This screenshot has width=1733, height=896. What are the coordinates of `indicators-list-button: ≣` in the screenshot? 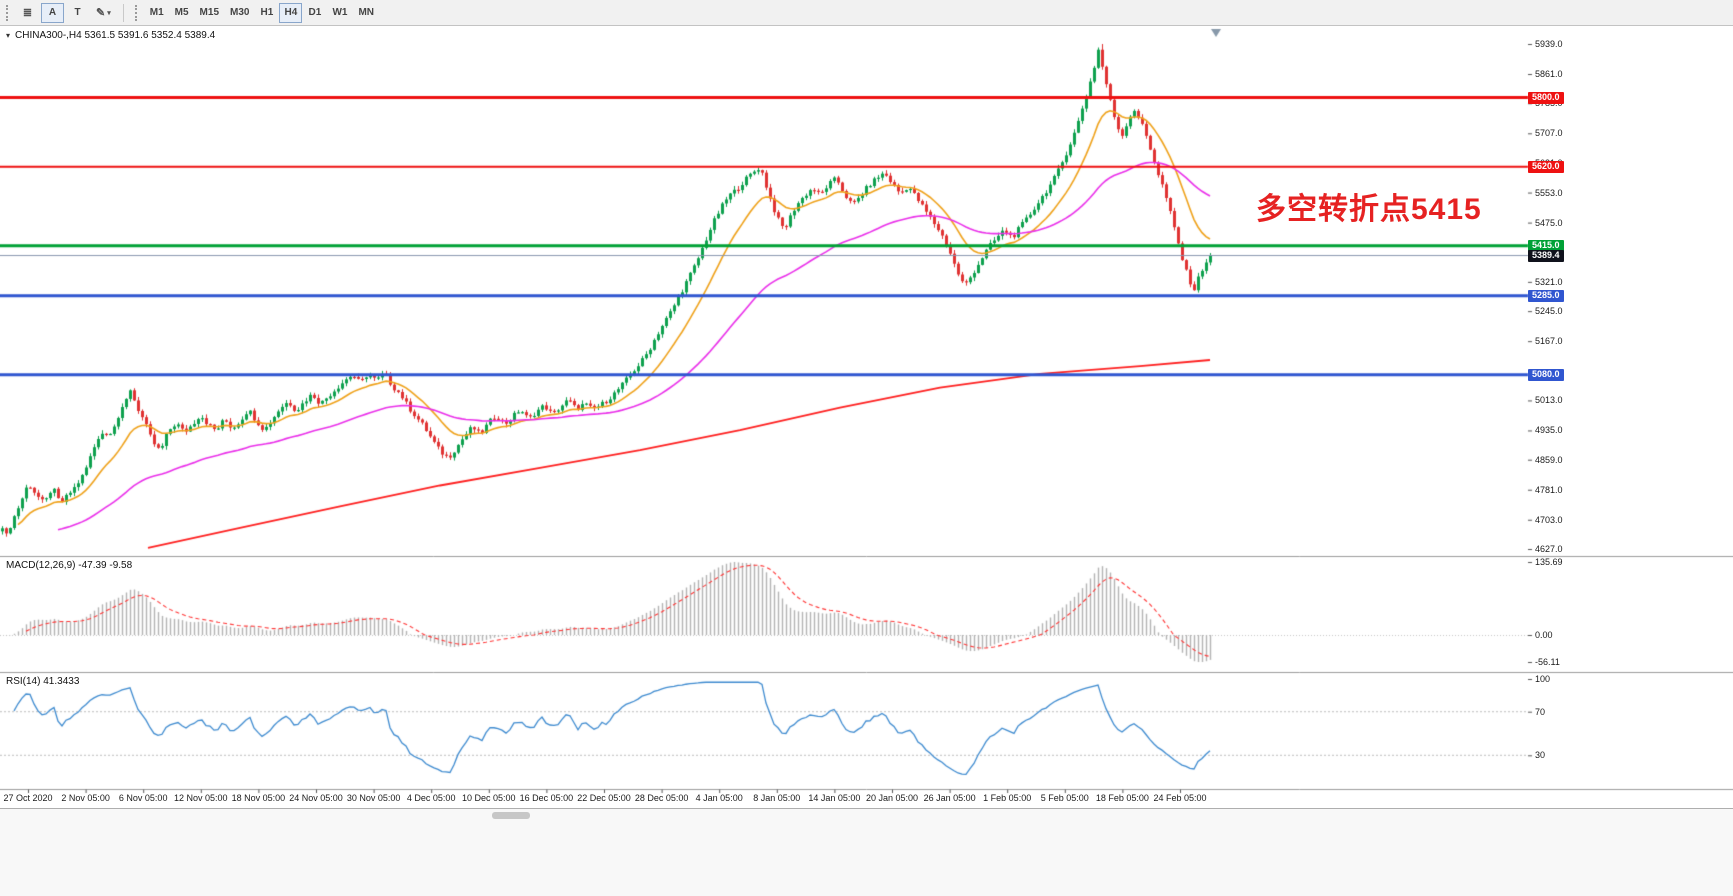 It's located at (27, 13).